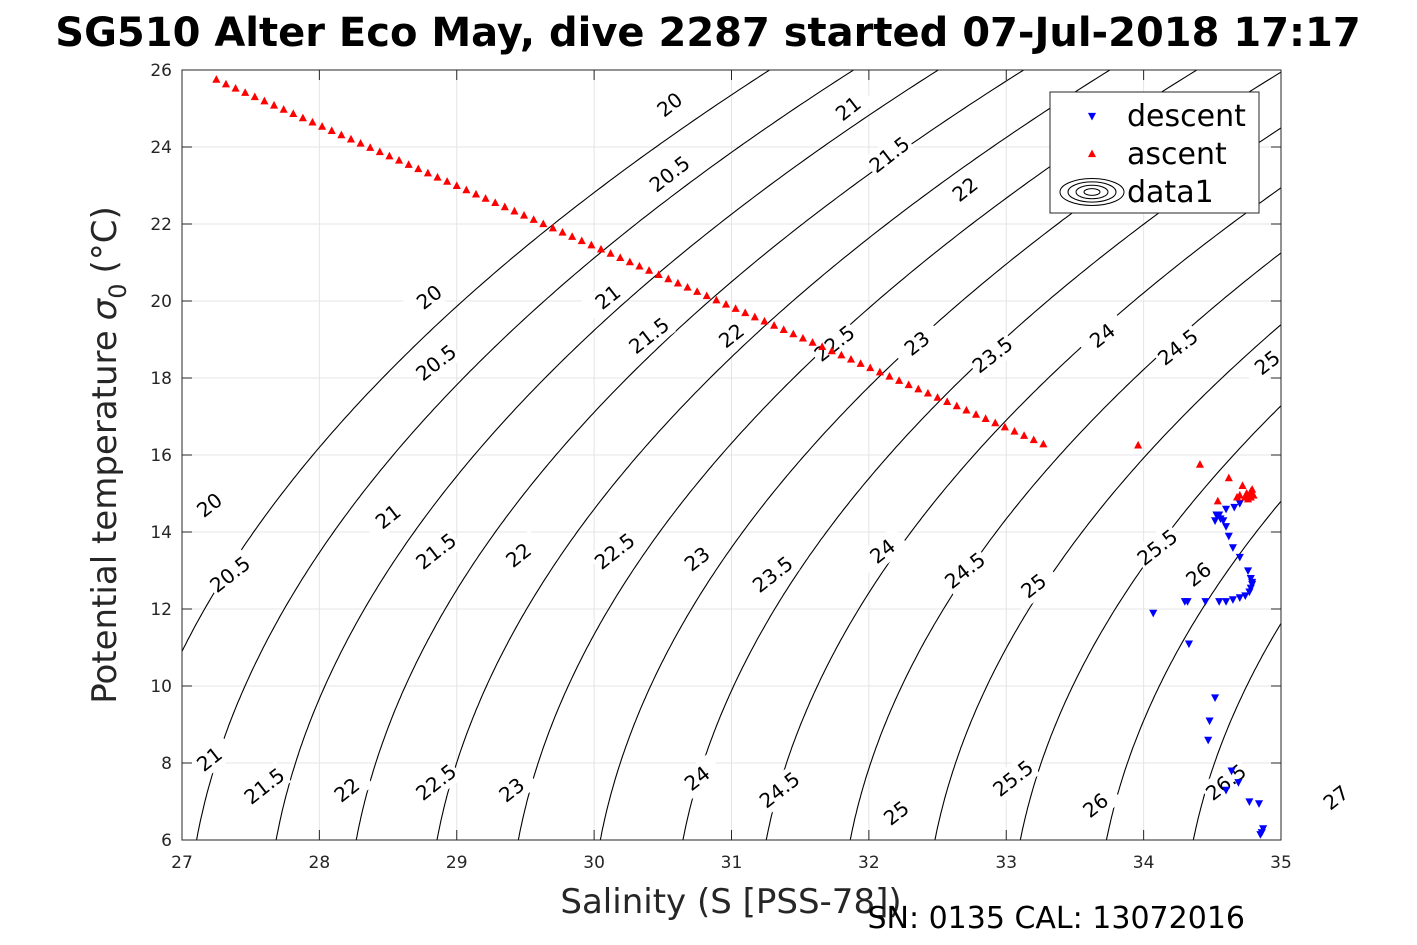  I want to click on x-tick-label: 28, so click(320, 863).